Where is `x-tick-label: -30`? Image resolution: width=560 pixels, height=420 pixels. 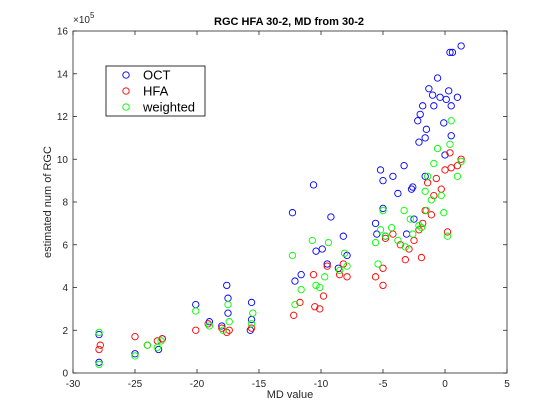
x-tick-label: -30 is located at coordinates (73, 384).